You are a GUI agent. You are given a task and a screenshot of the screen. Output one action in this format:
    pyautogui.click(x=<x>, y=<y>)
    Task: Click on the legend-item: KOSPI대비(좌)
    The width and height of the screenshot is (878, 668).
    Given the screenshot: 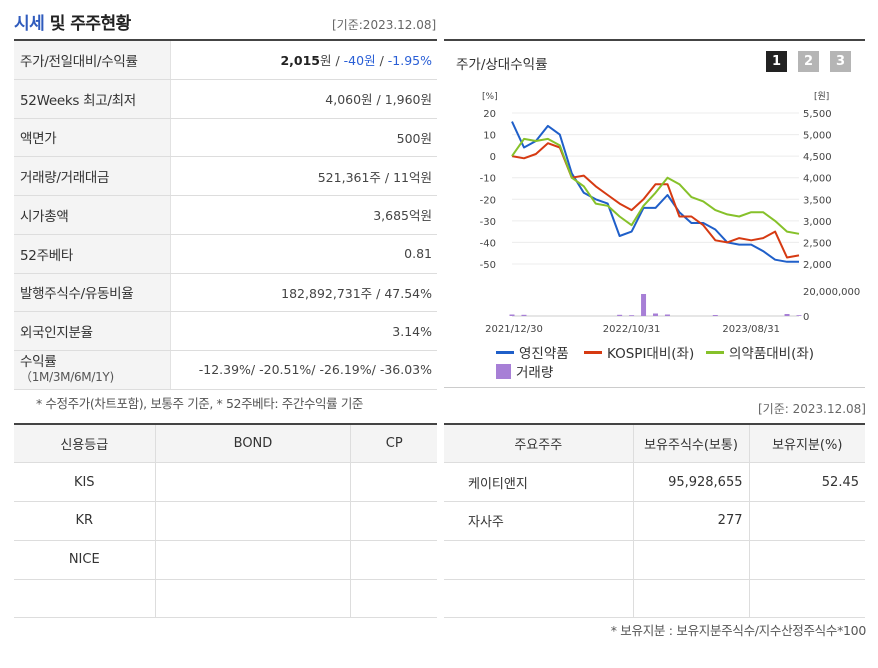 What is the action you would take?
    pyautogui.click(x=639, y=352)
    